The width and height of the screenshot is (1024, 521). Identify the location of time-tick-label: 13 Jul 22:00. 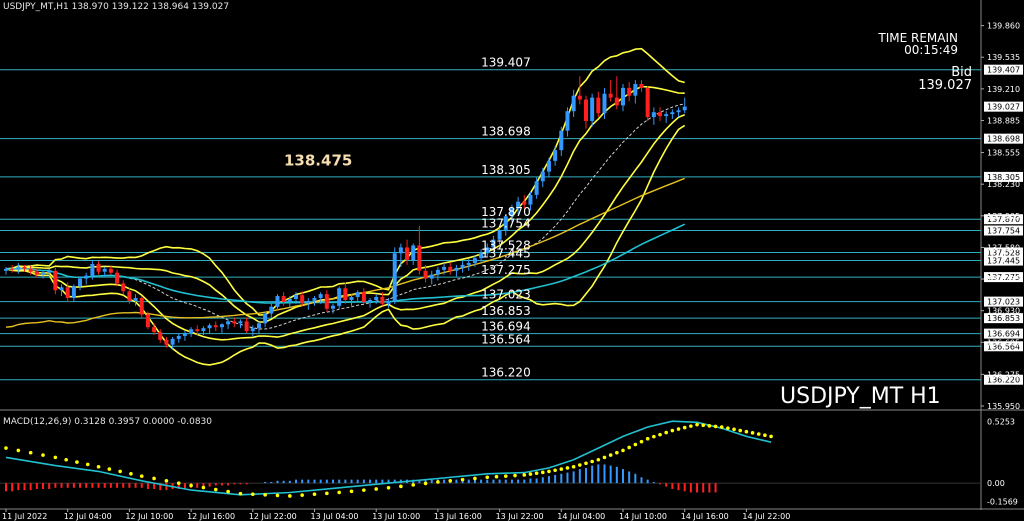
(520, 516).